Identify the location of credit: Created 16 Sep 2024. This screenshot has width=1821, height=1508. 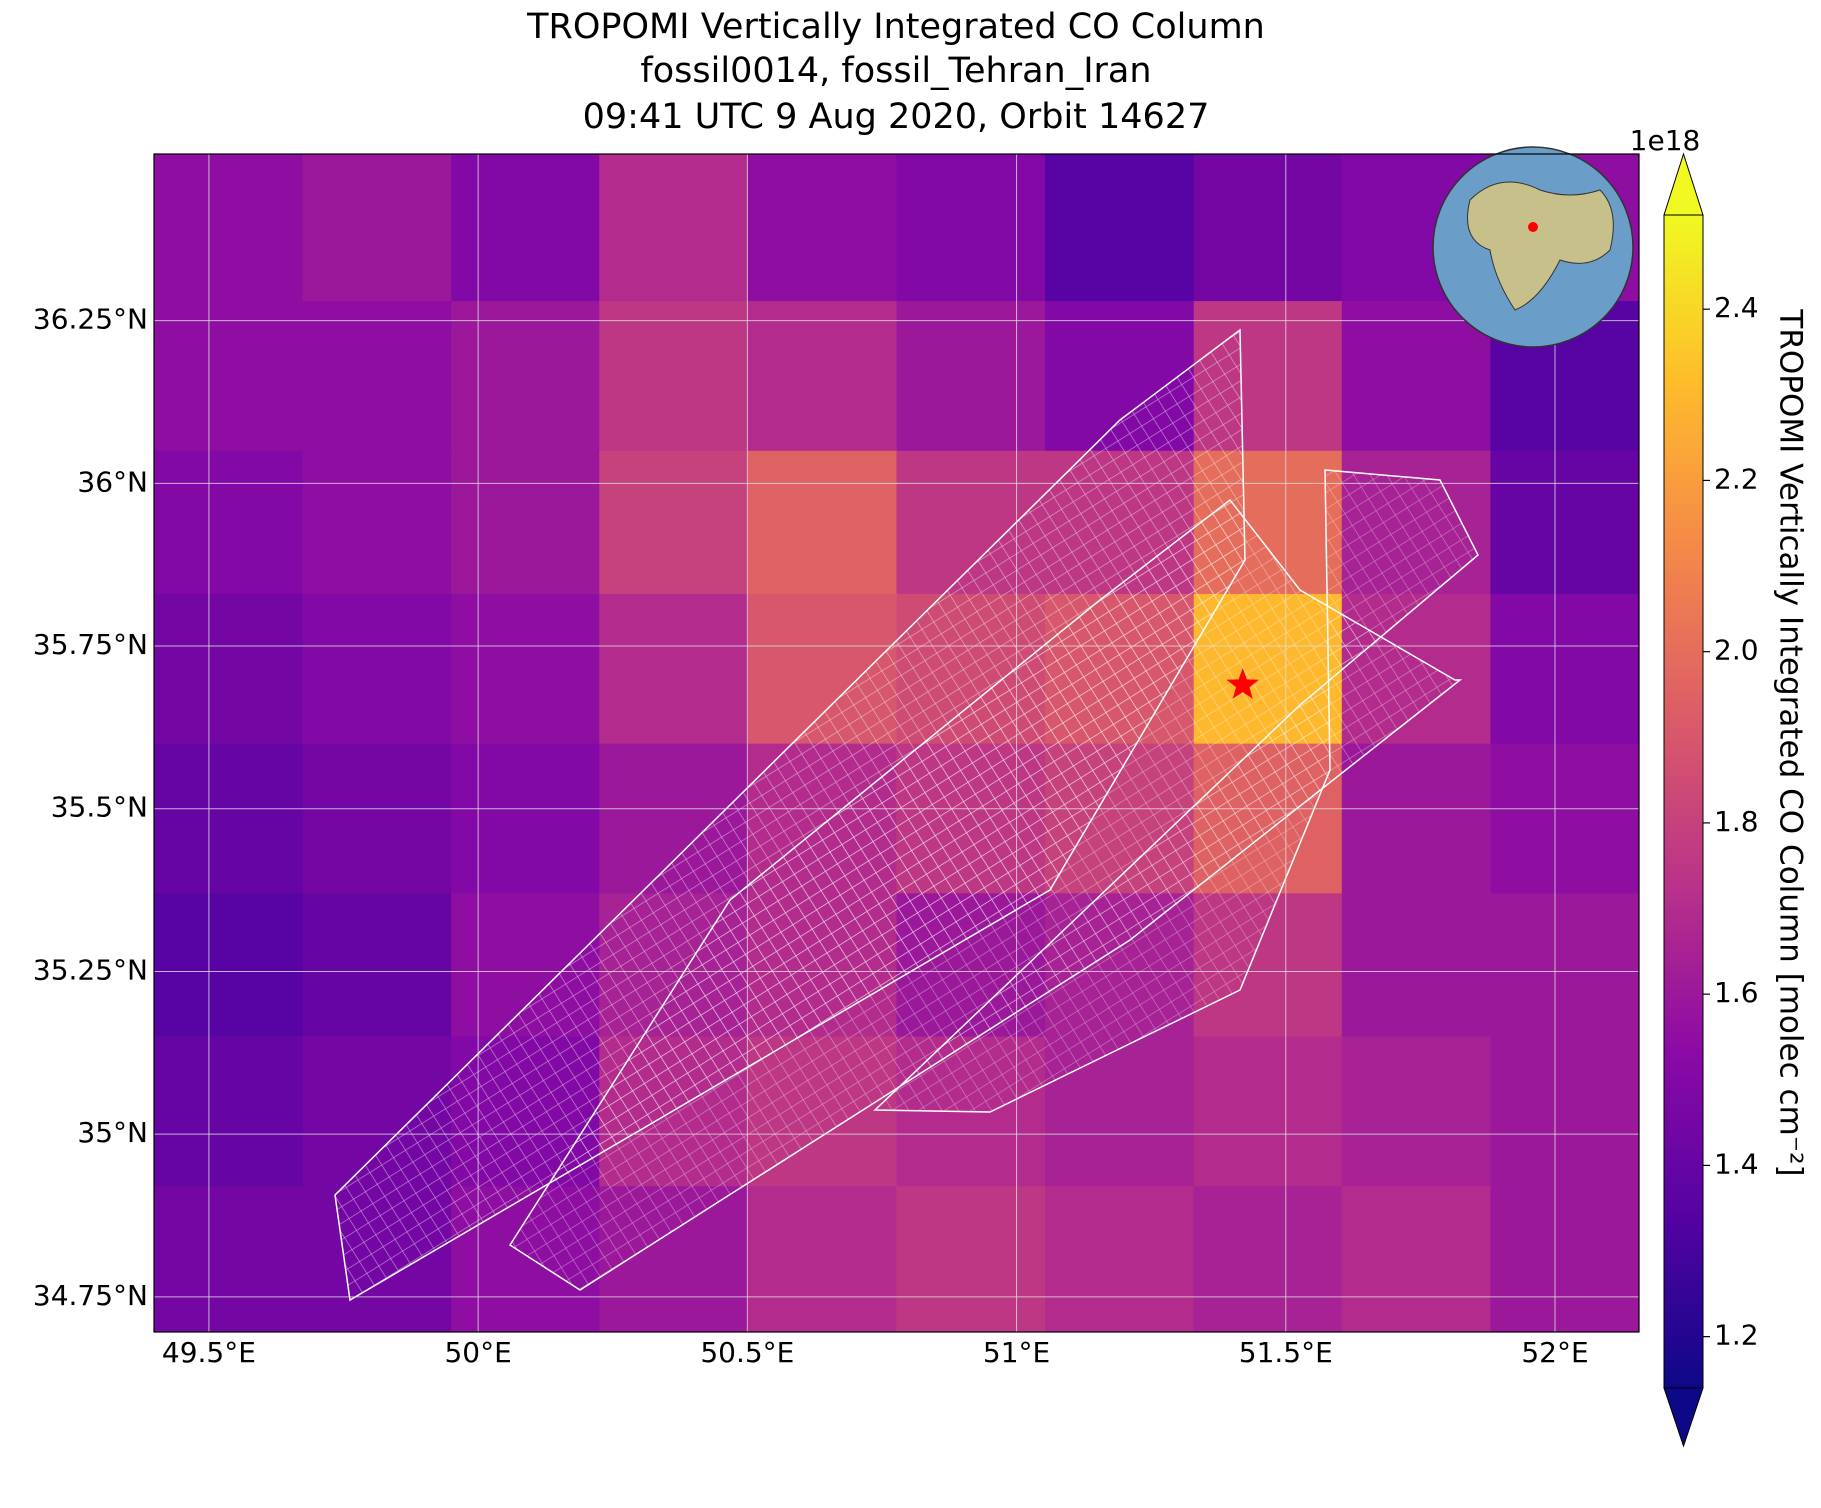
(1512, 1402).